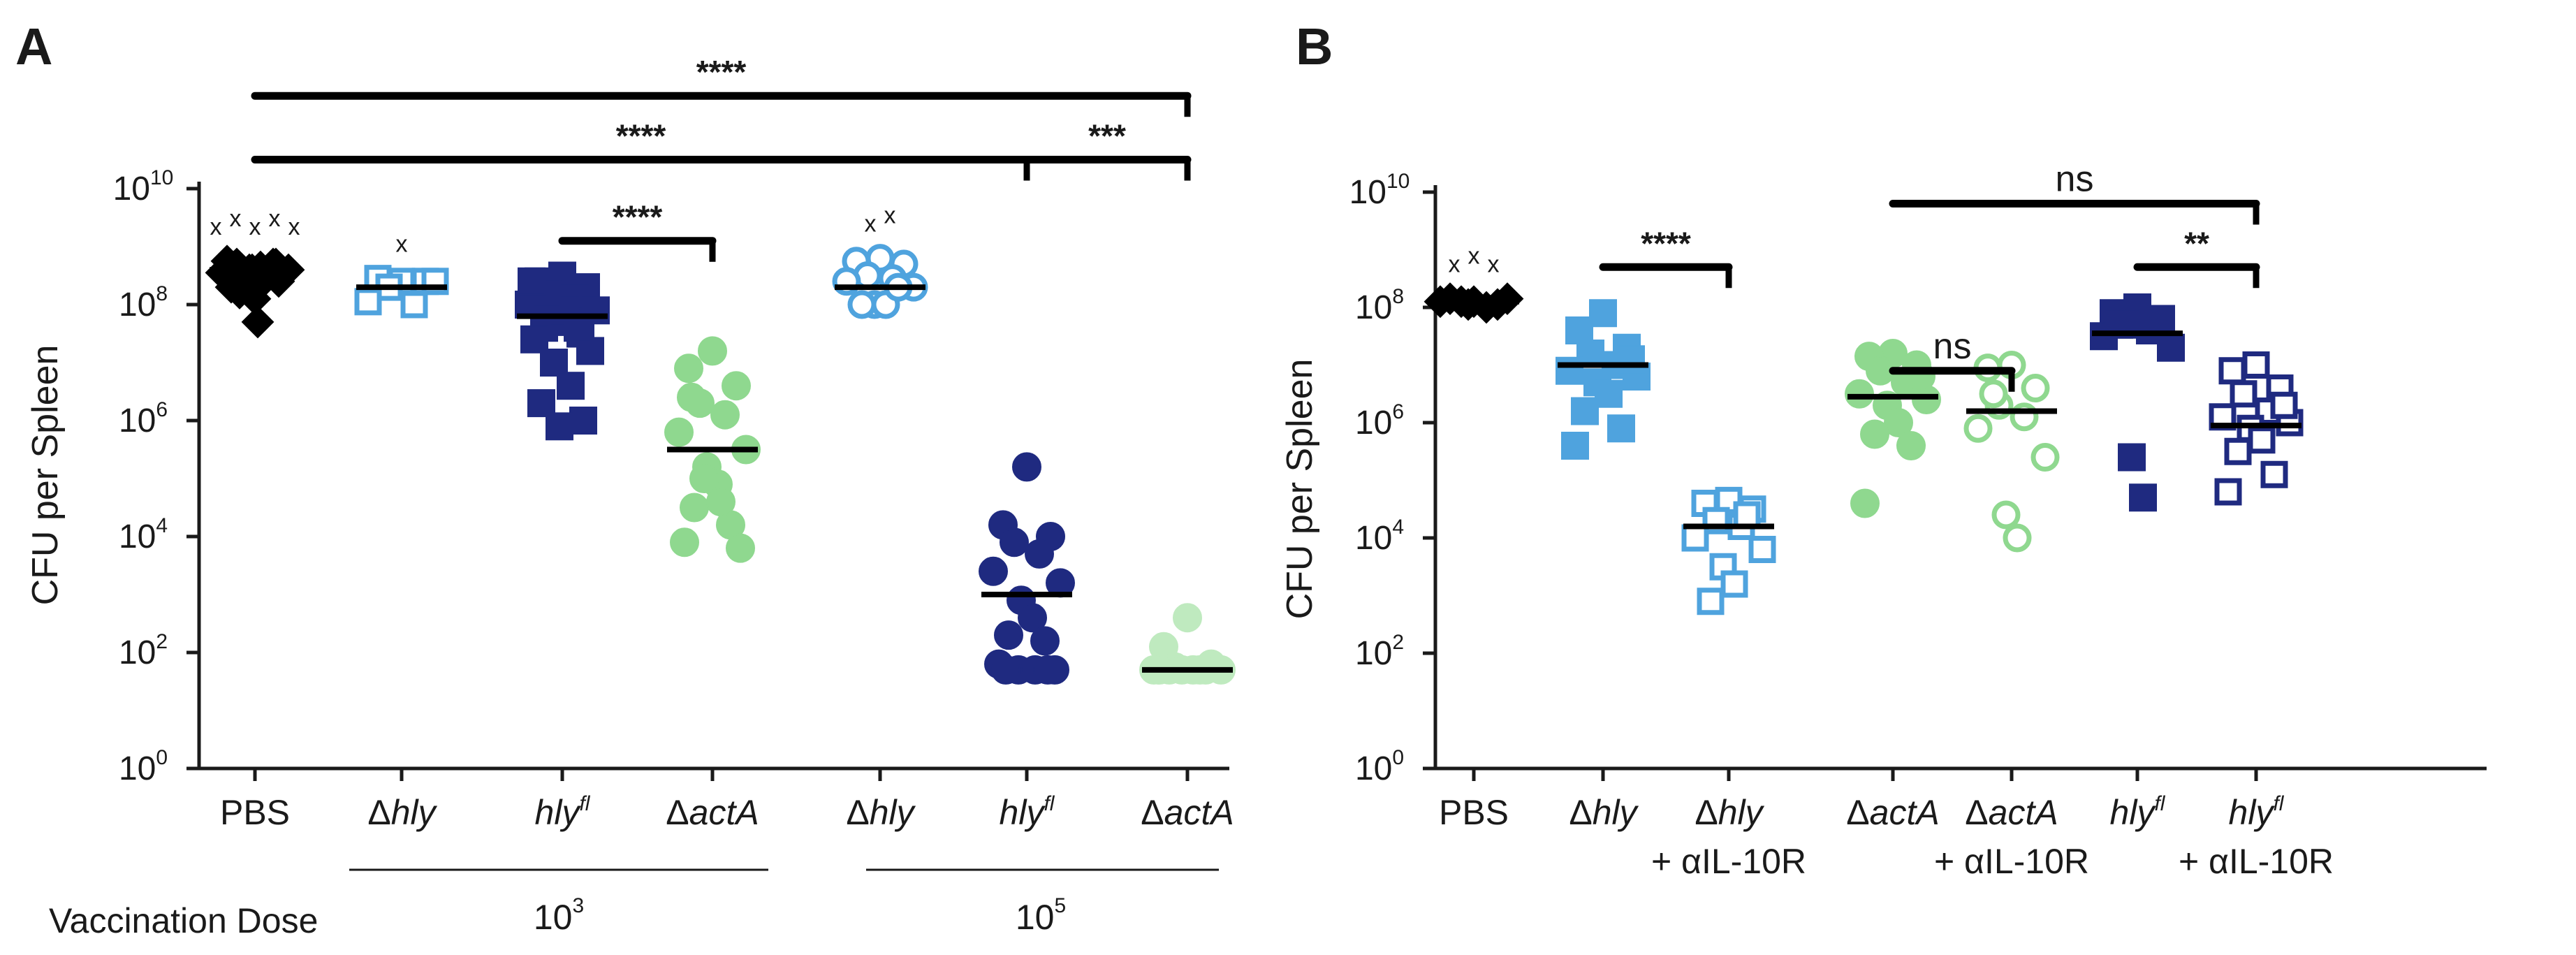 The image size is (2576, 955). I want to click on dose-low-label: 103, so click(559, 915).